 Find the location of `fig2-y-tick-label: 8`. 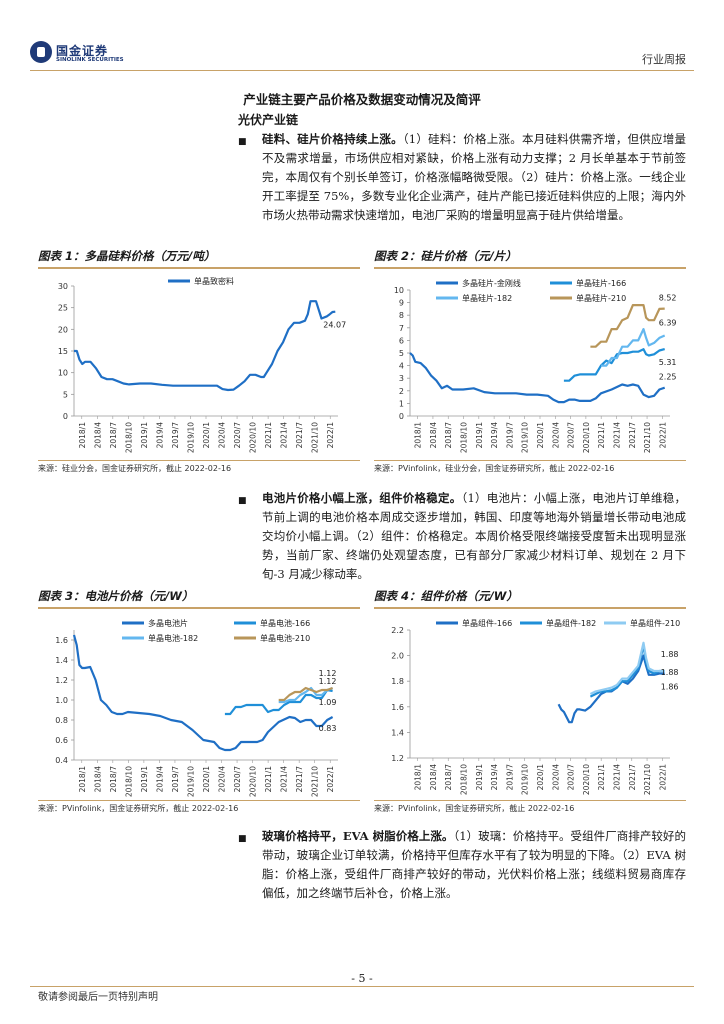

fig2-y-tick-label: 8 is located at coordinates (401, 315).